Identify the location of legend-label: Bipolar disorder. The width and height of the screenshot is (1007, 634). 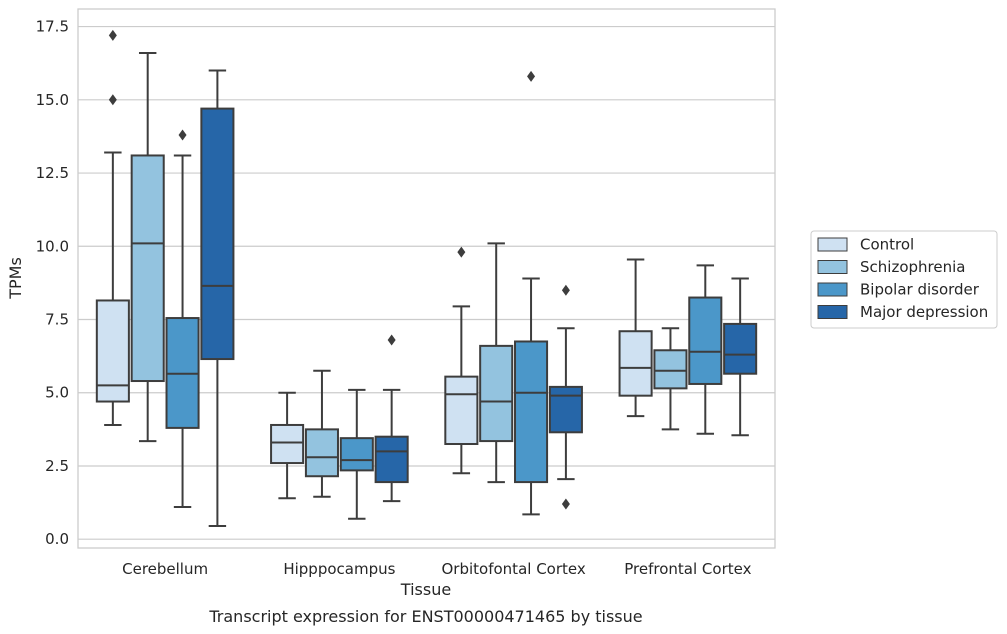
(920, 290).